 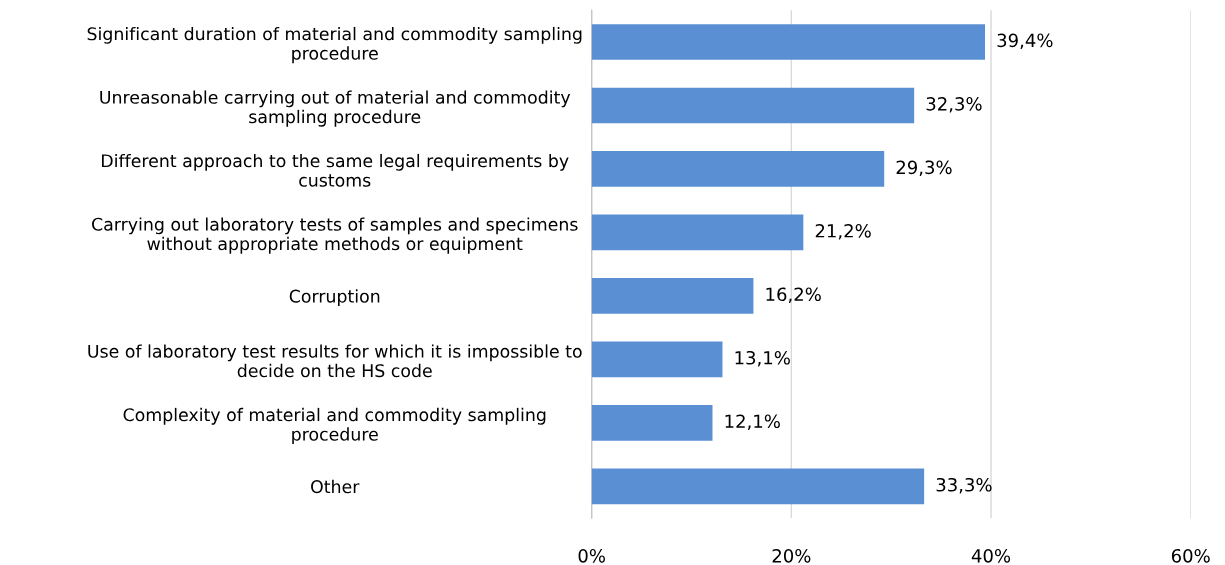 I want to click on data-label: 12,1%, so click(x=752, y=422).